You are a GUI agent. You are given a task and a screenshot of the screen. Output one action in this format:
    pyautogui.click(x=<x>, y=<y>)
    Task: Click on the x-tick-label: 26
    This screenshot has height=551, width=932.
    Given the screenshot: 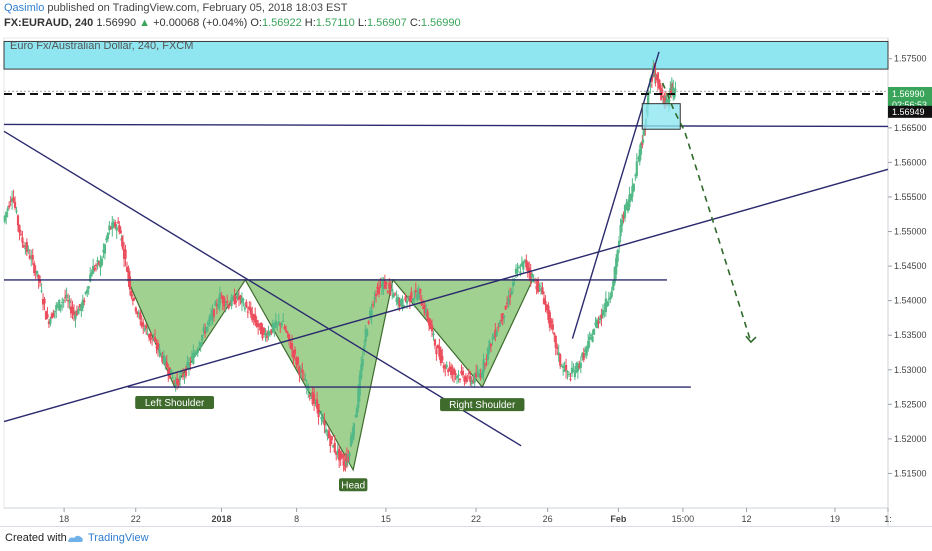 What is the action you would take?
    pyautogui.click(x=548, y=519)
    